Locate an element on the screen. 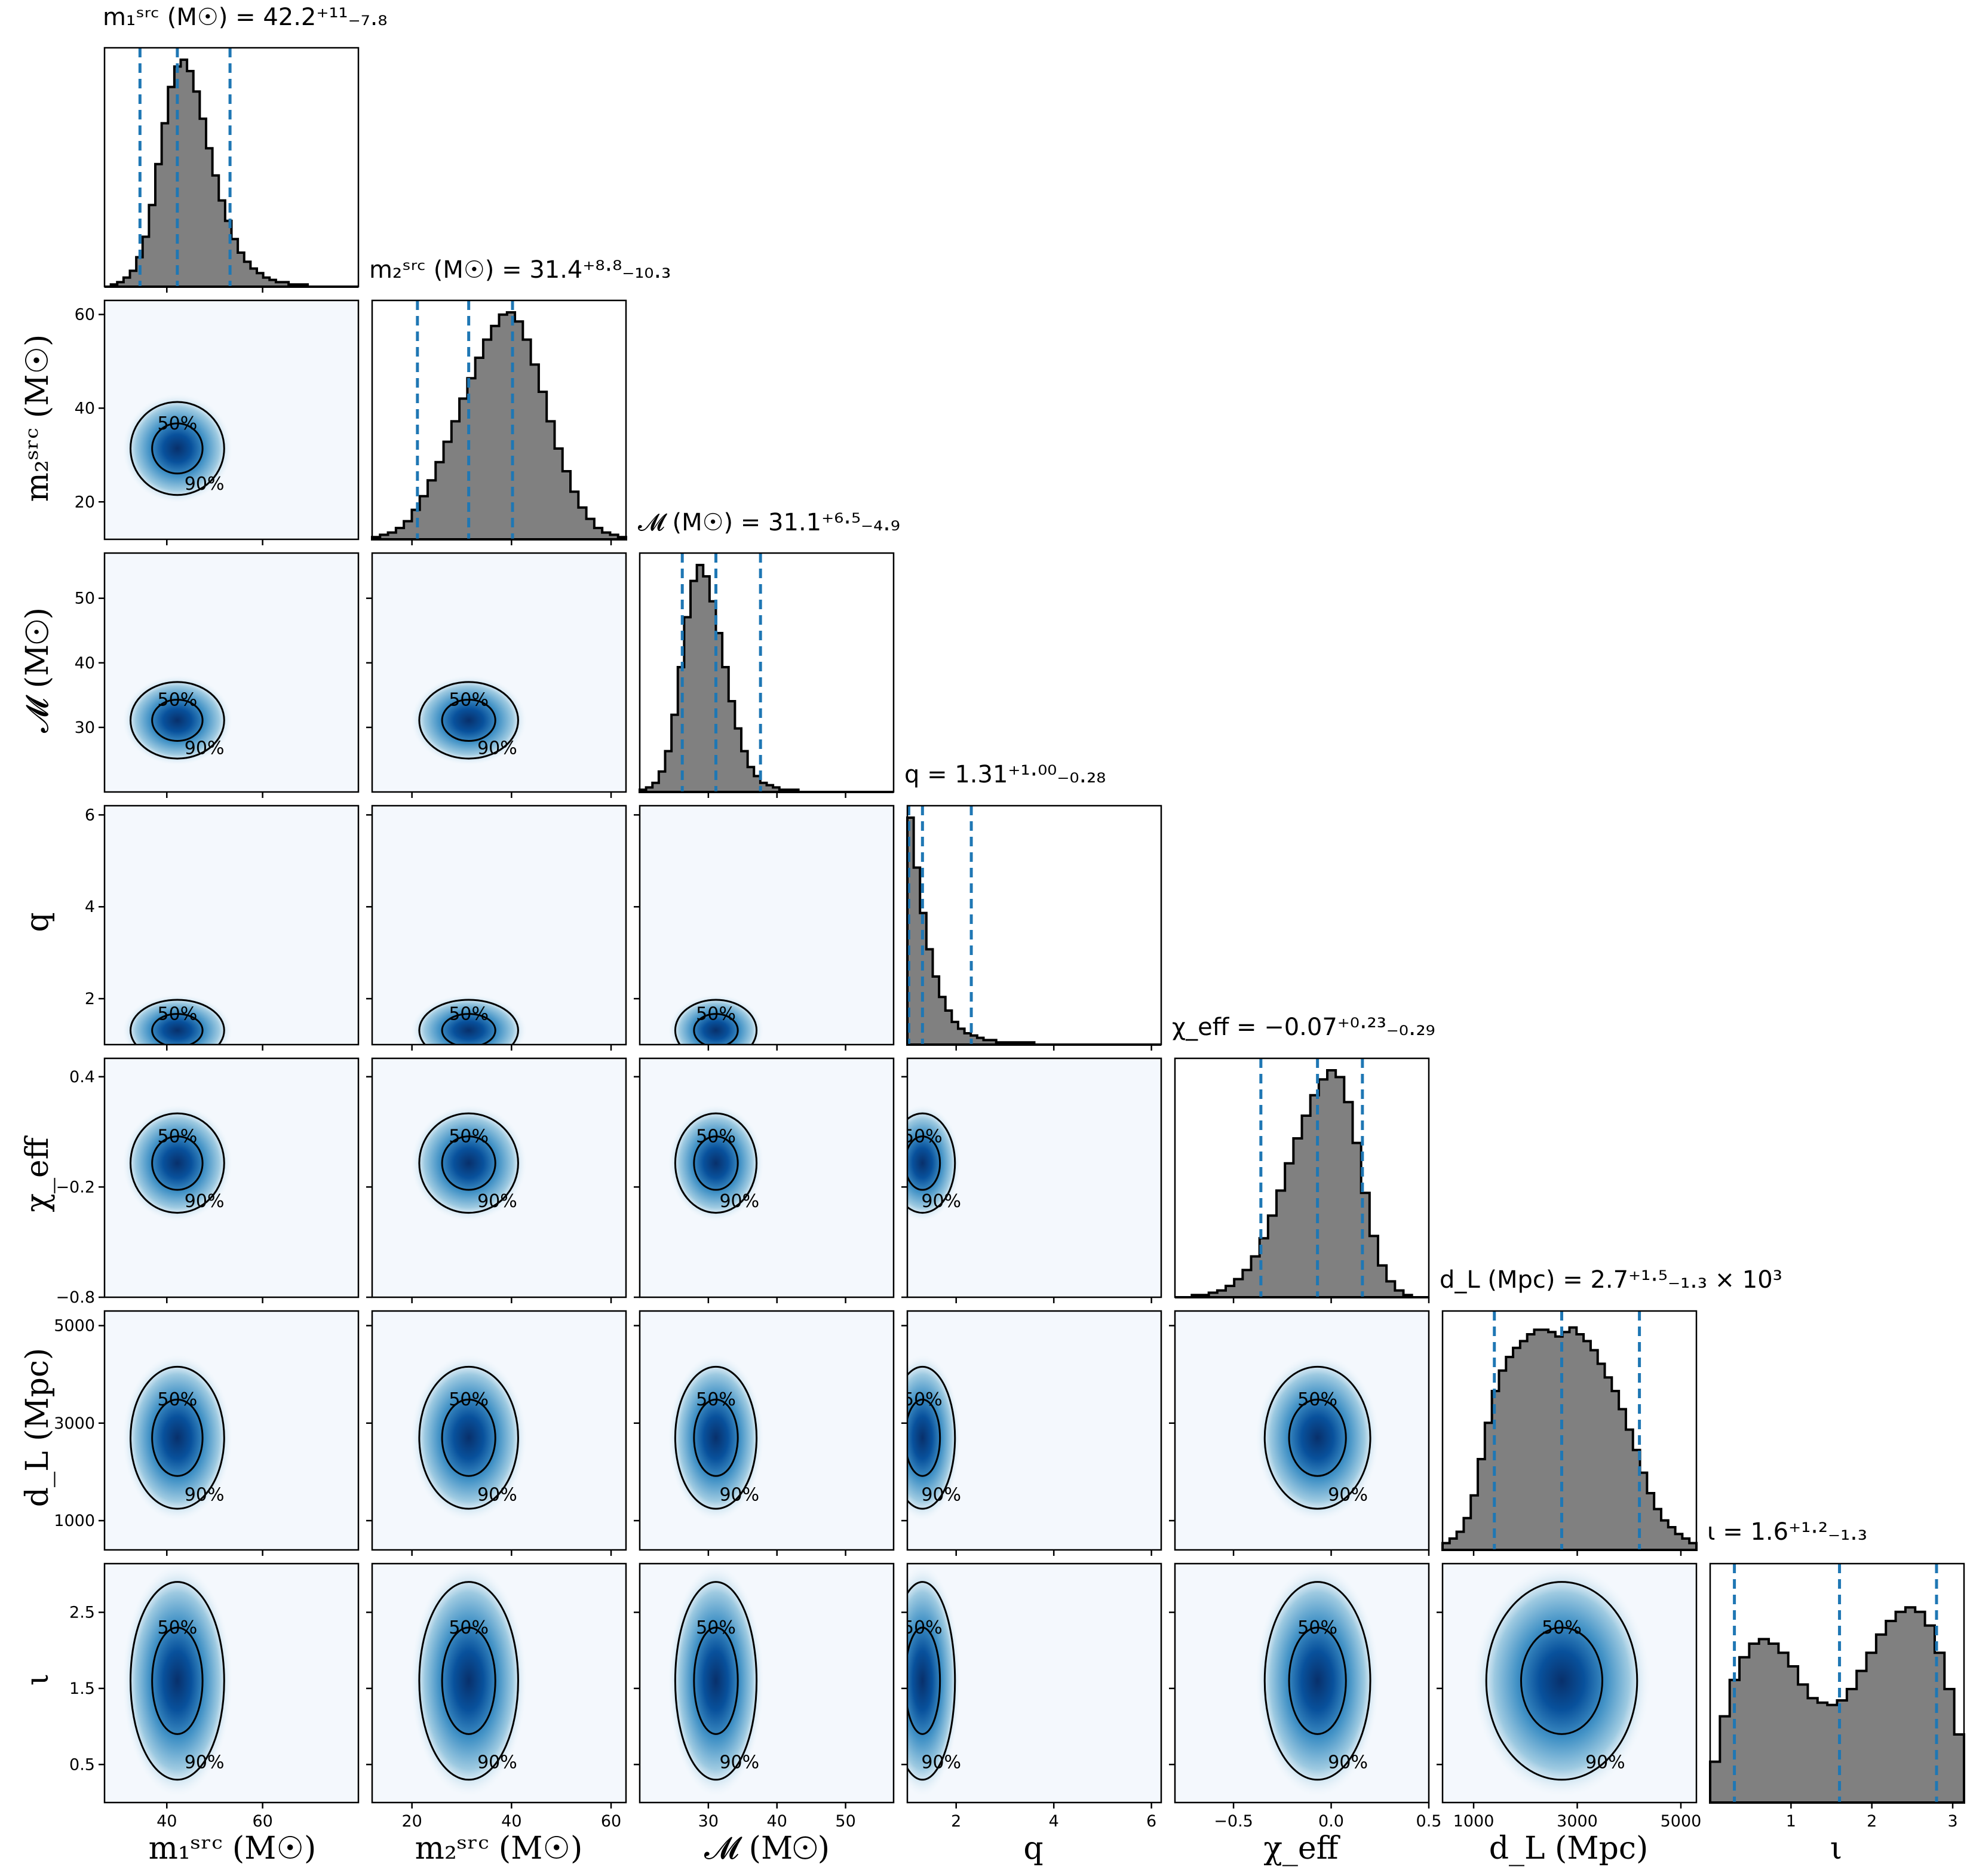  panel-chi-iota: 50% 90% −0.5 0.0 0.5 is located at coordinates (1305, 1697).